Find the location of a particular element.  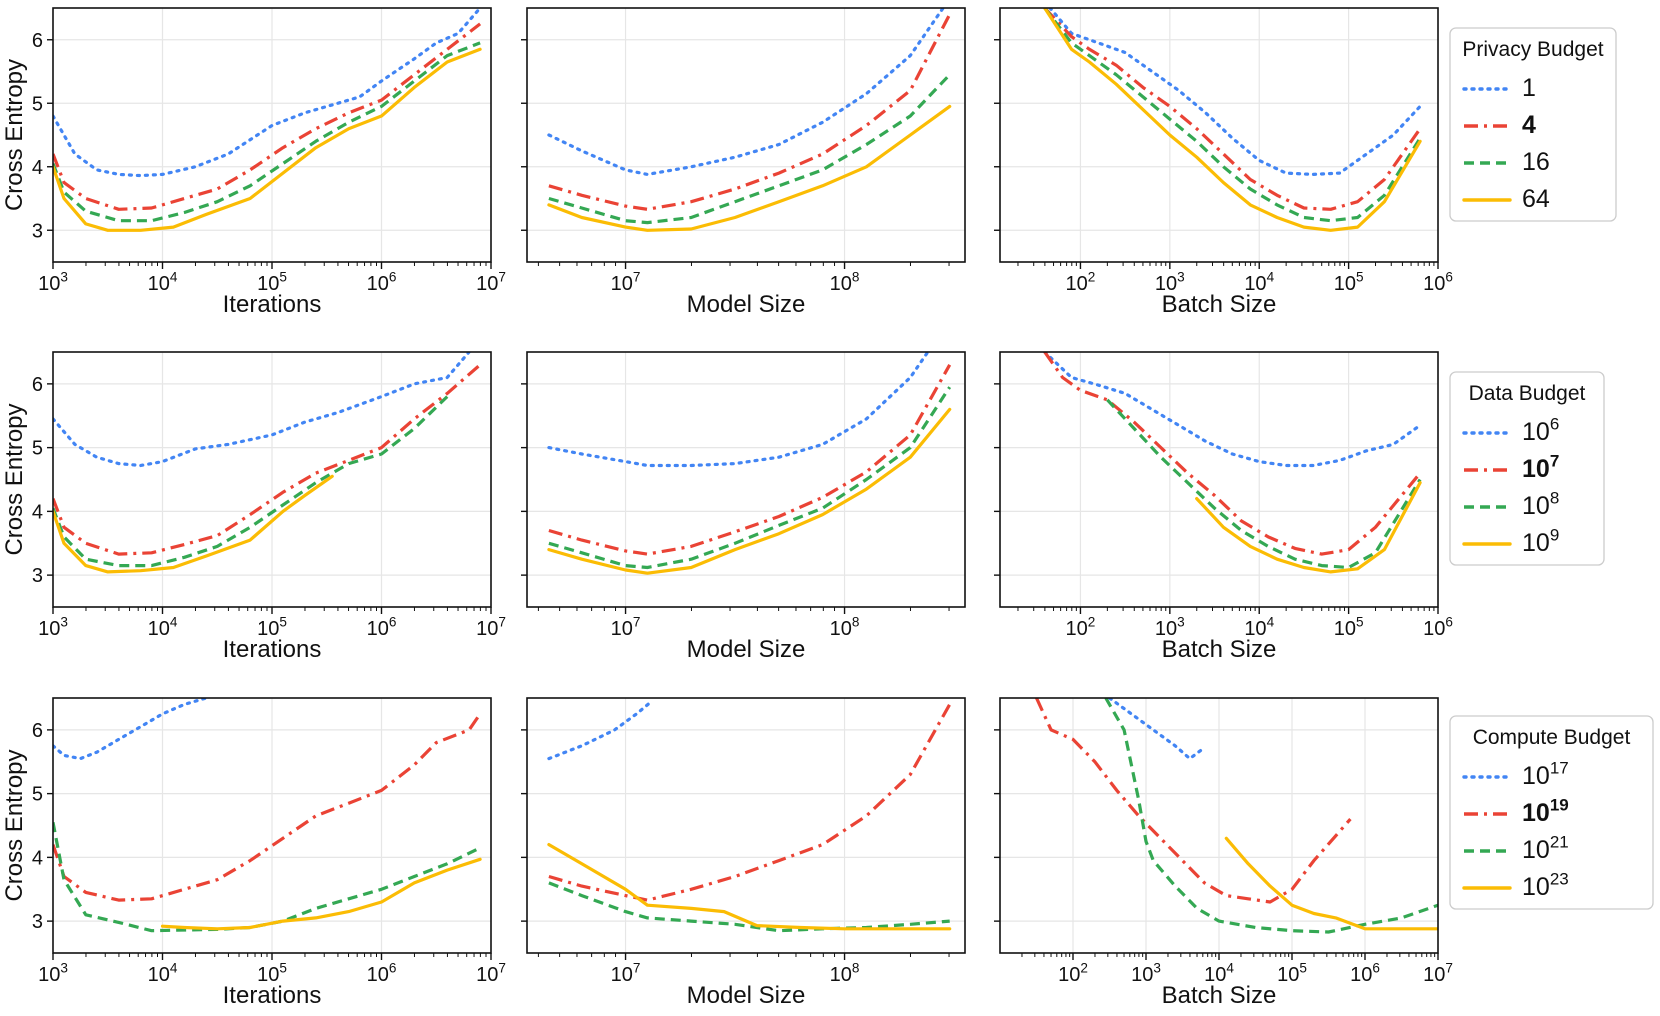

legend-entry-label: 1023 is located at coordinates (1545, 886).